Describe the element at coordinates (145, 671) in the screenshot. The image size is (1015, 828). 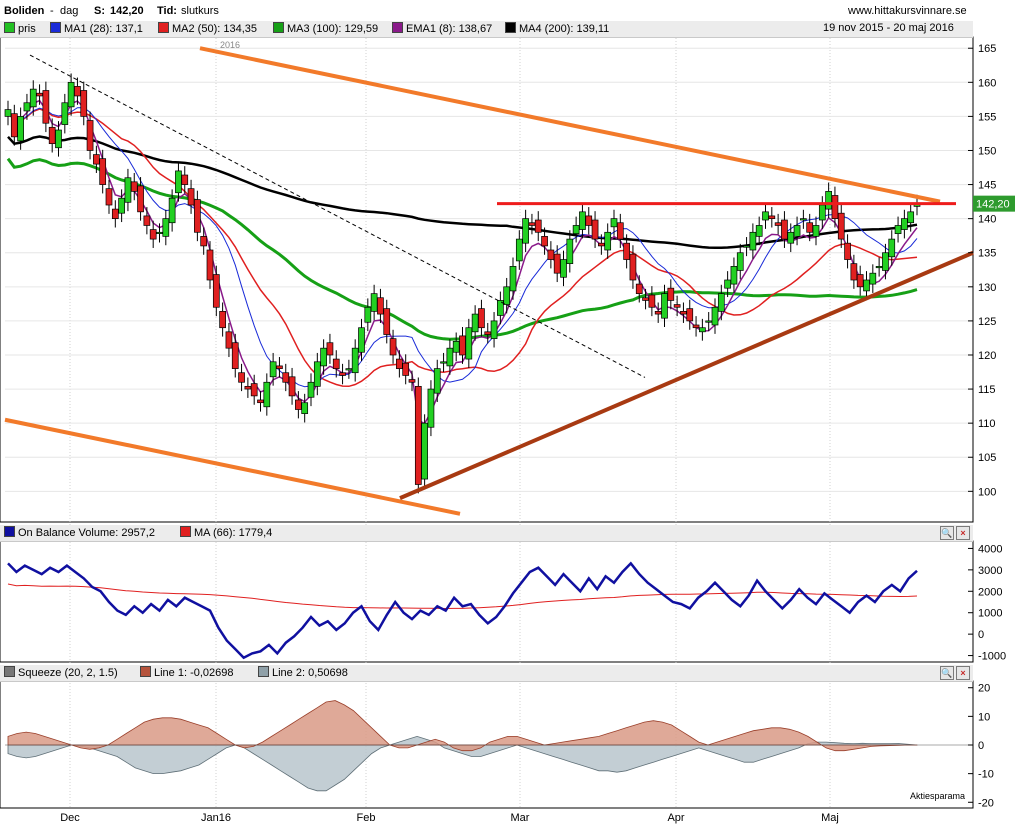
I see `line1-swatch` at that location.